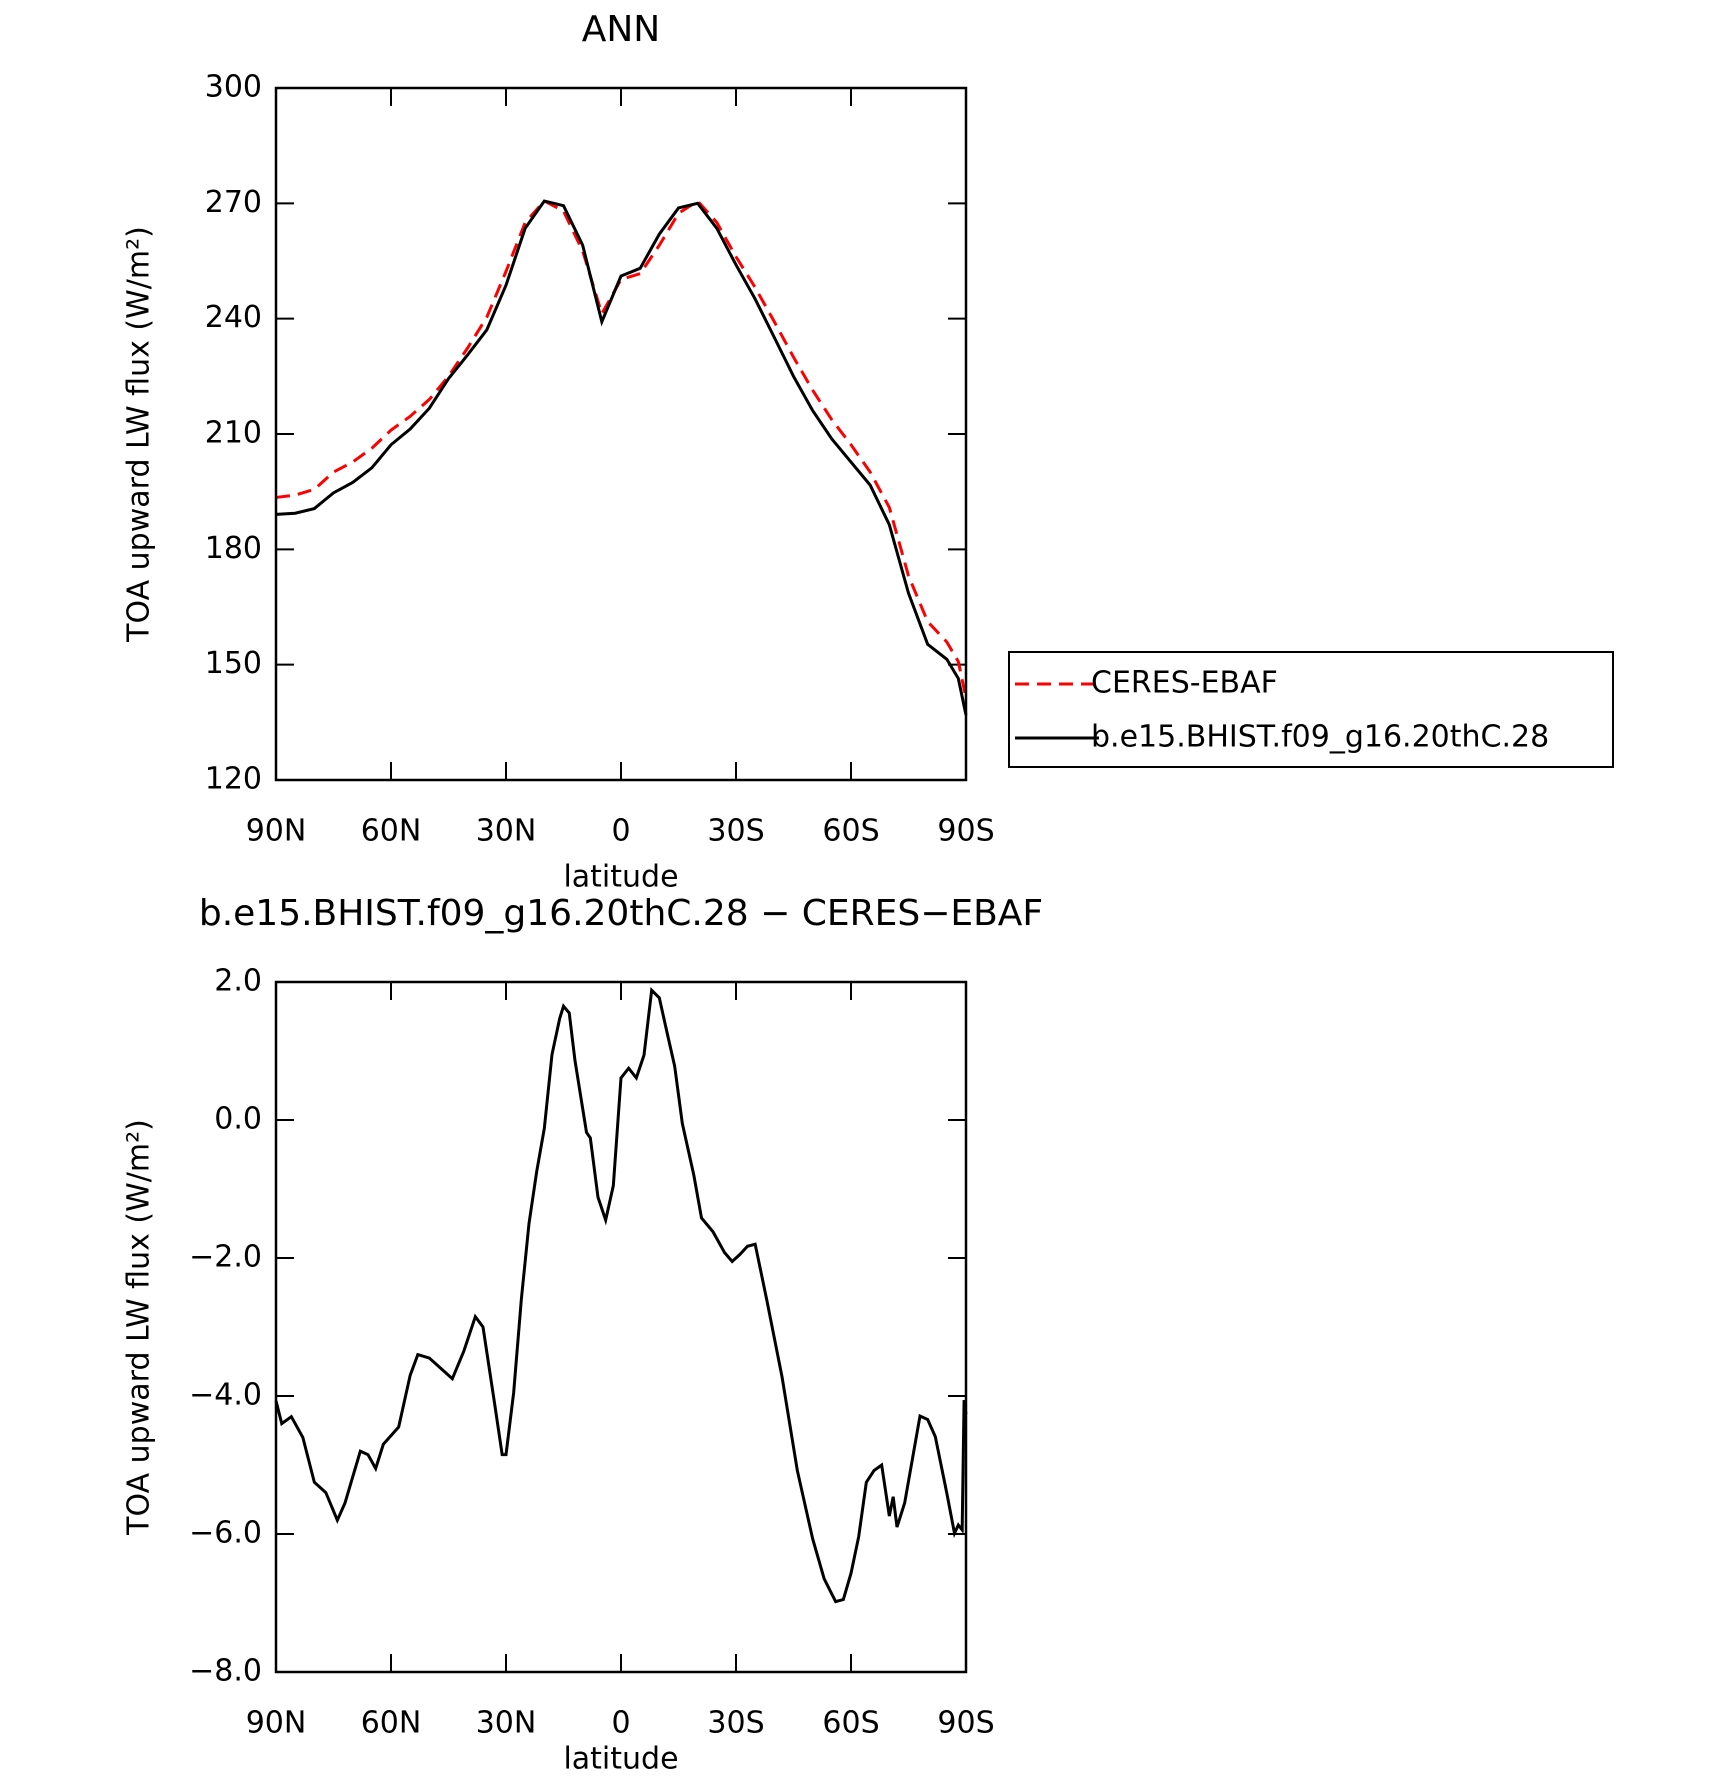 The image size is (1710, 1777). Describe the element at coordinates (238, 1119) in the screenshot. I see `y-tick-label: 0.0` at that location.